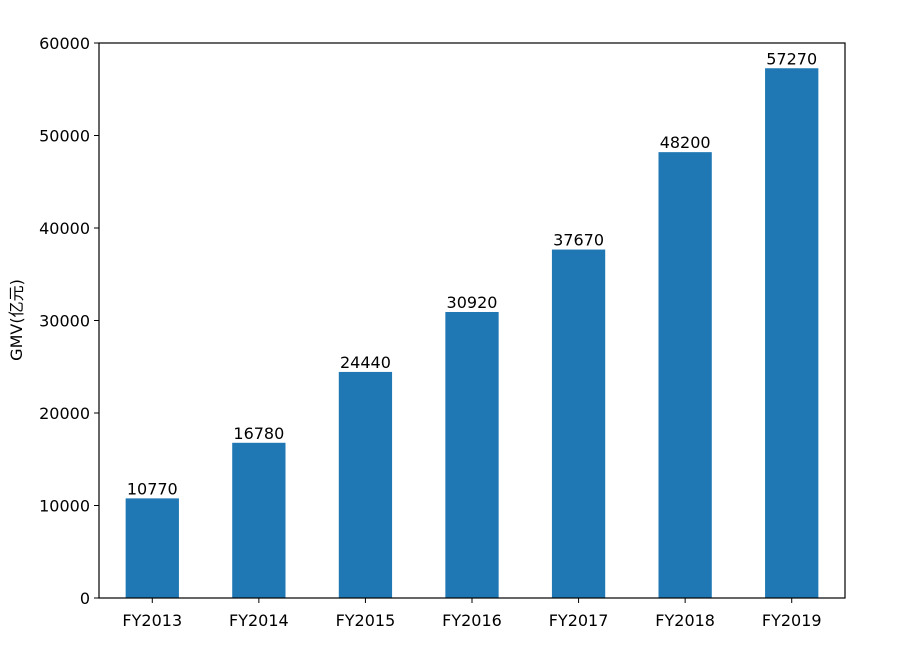  What do you see at coordinates (259, 620) in the screenshot?
I see `x-tick-label: FY2014` at bounding box center [259, 620].